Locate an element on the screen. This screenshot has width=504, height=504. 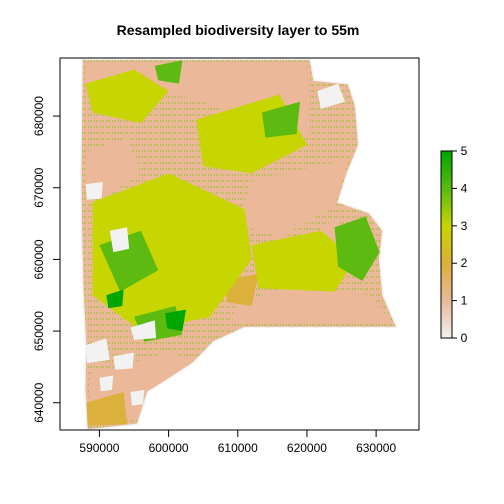
y-axis: 640000 650000 660000 670000 680000 is located at coordinates (46, 259).